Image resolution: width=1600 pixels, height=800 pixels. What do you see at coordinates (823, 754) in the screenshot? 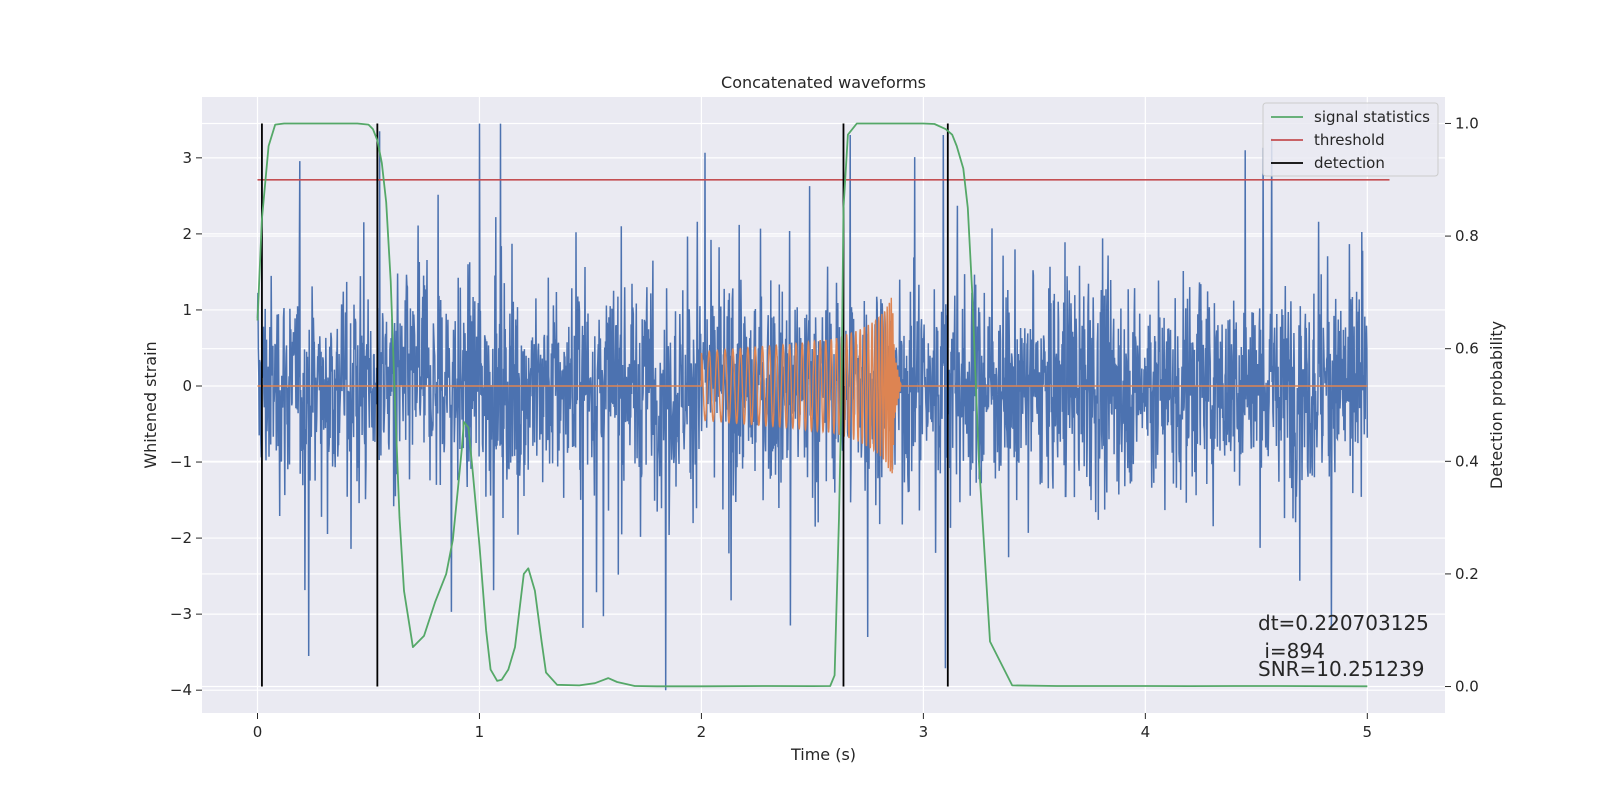
I see `x-axis-label: Time (s)` at bounding box center [823, 754].